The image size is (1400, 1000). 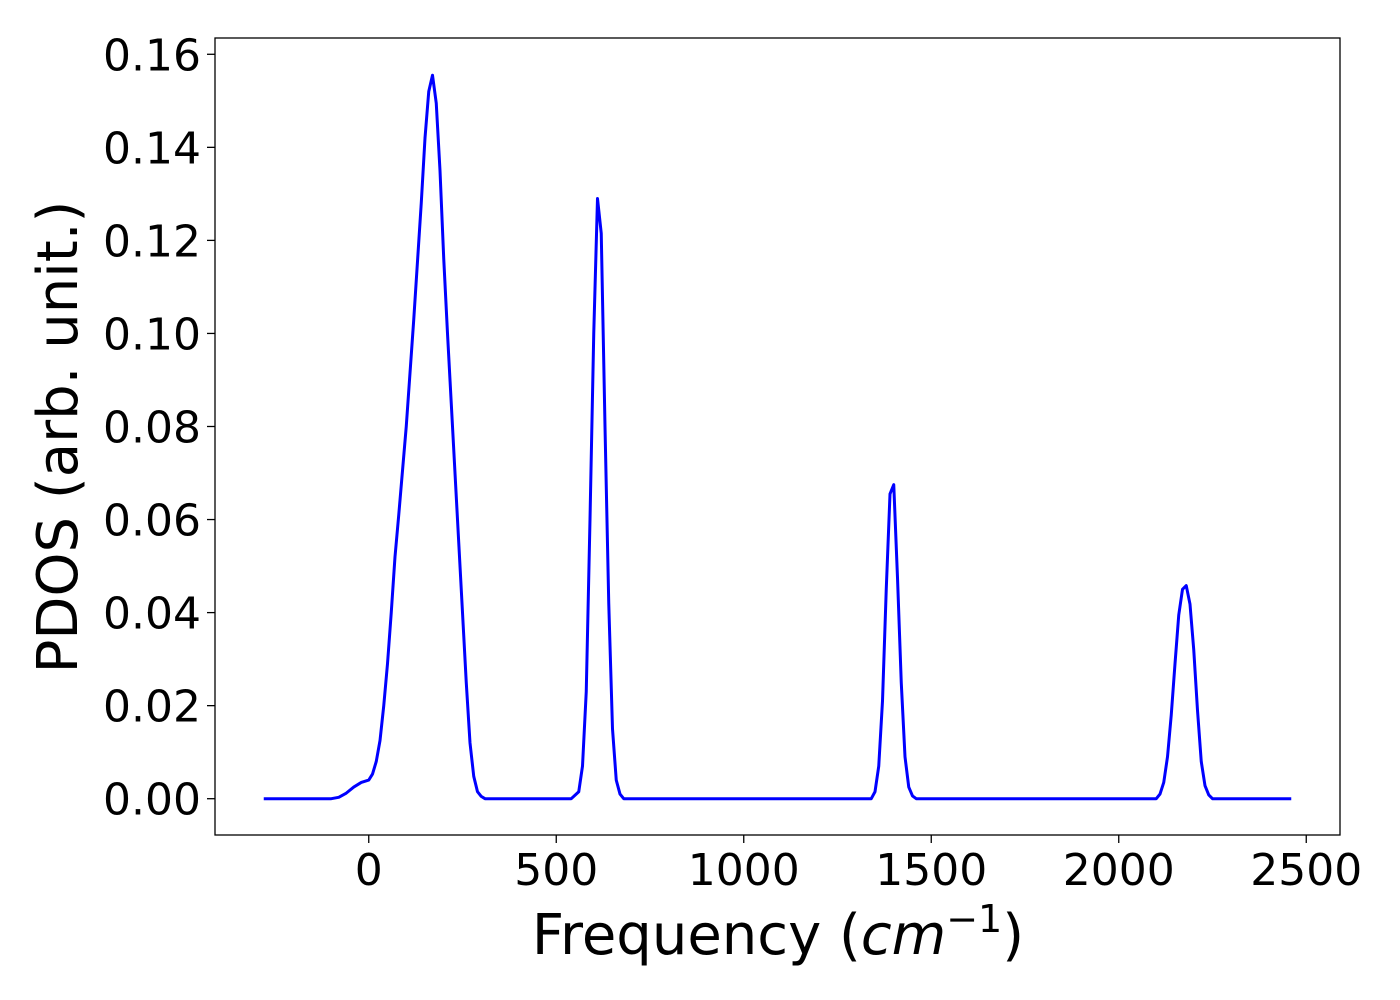 I want to click on x-tick-label: 500, so click(x=556, y=870).